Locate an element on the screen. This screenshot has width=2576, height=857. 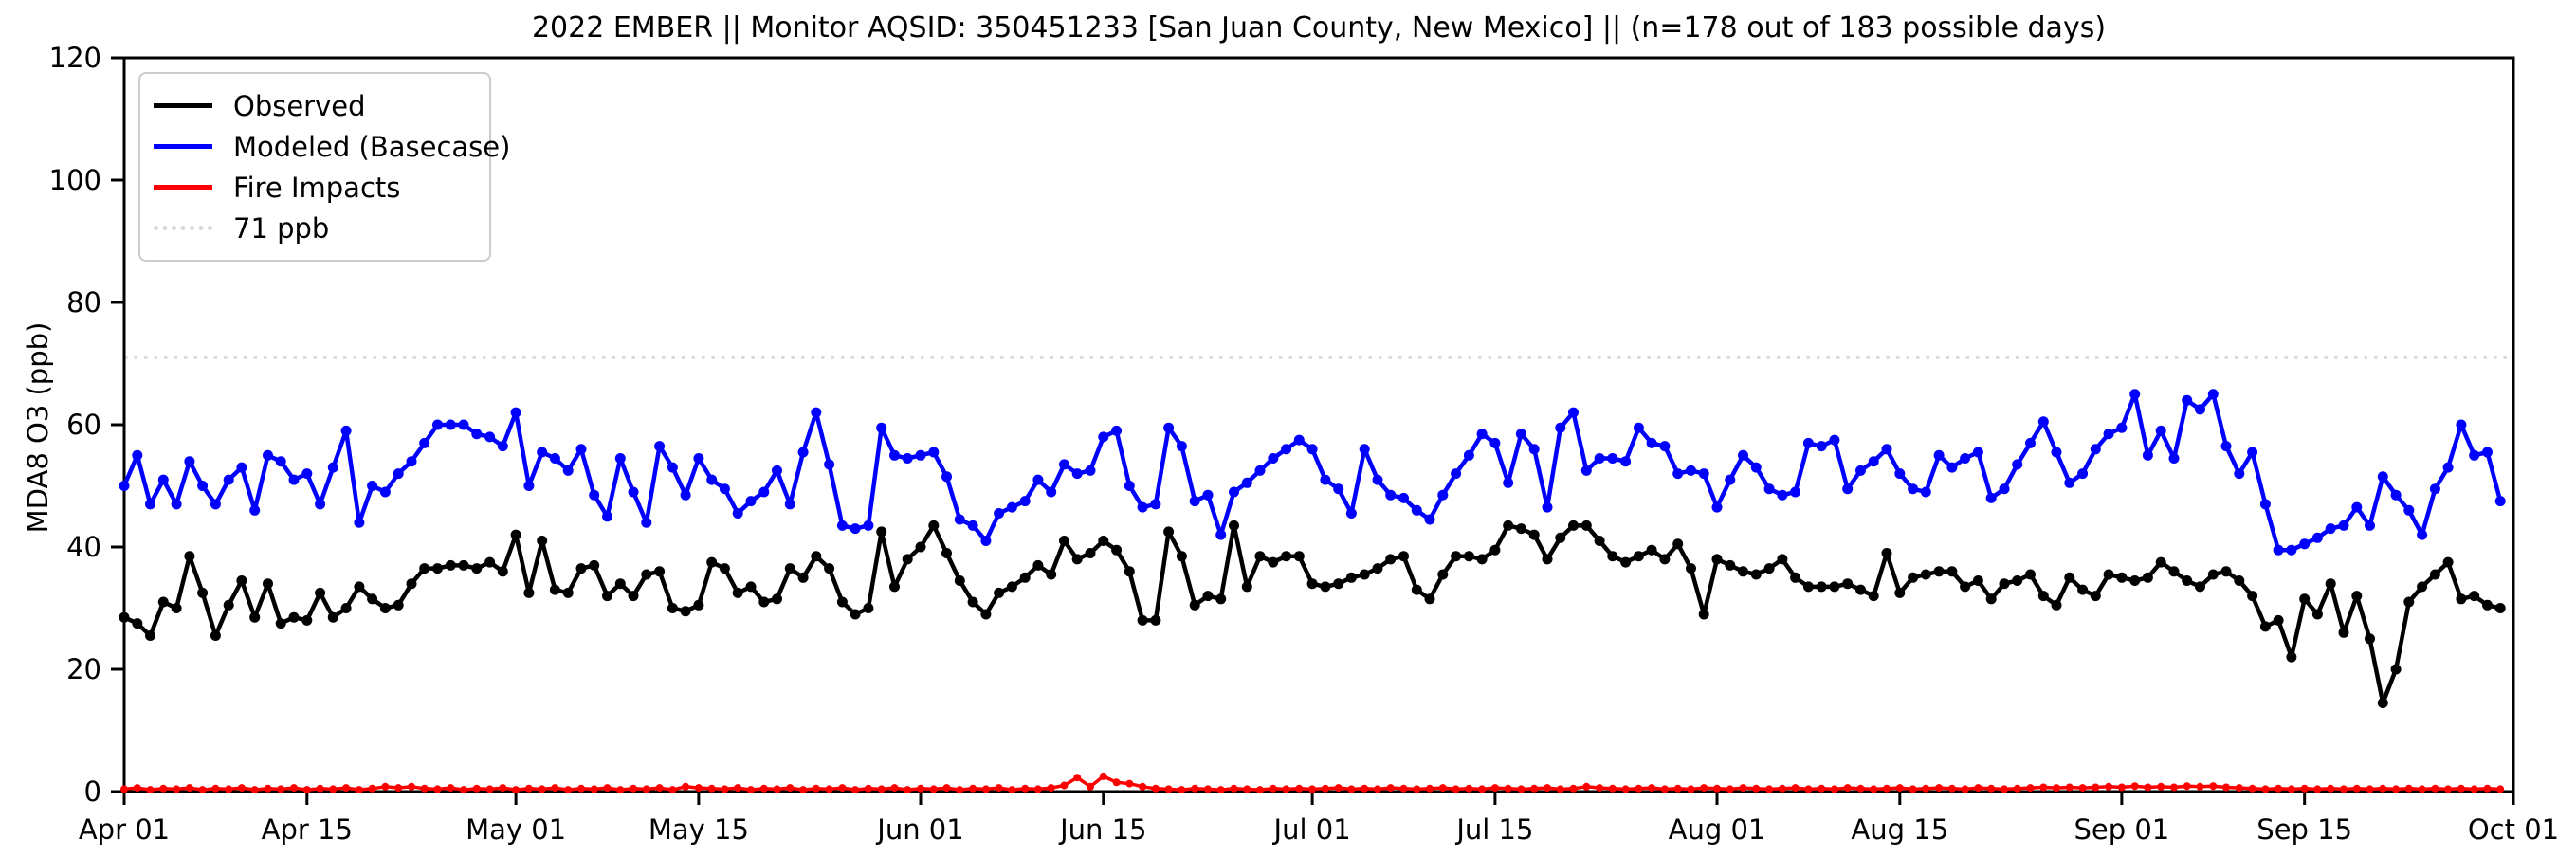
legend-label: 71 ppb is located at coordinates (281, 228).